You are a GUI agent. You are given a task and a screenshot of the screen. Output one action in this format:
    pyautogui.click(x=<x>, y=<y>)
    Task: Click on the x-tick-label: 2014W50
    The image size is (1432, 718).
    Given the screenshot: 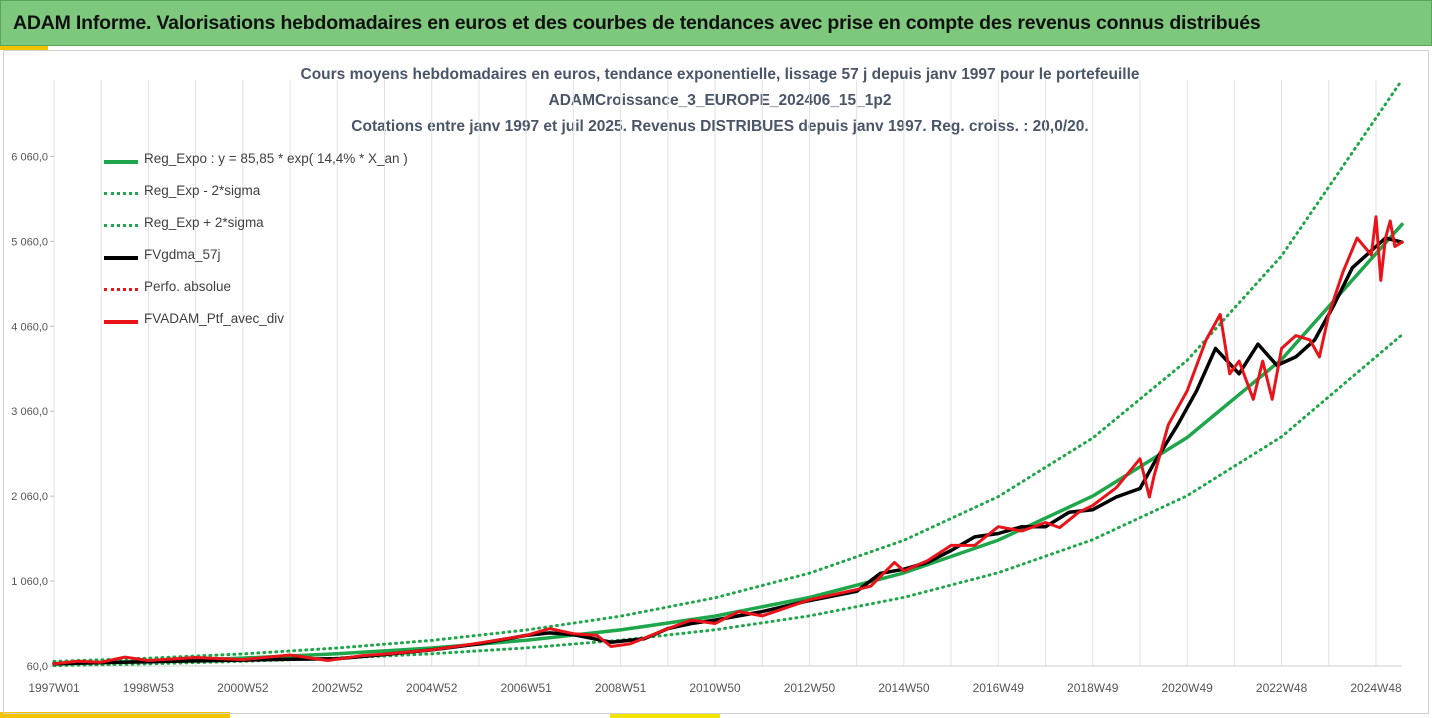 What is the action you would take?
    pyautogui.click(x=904, y=688)
    